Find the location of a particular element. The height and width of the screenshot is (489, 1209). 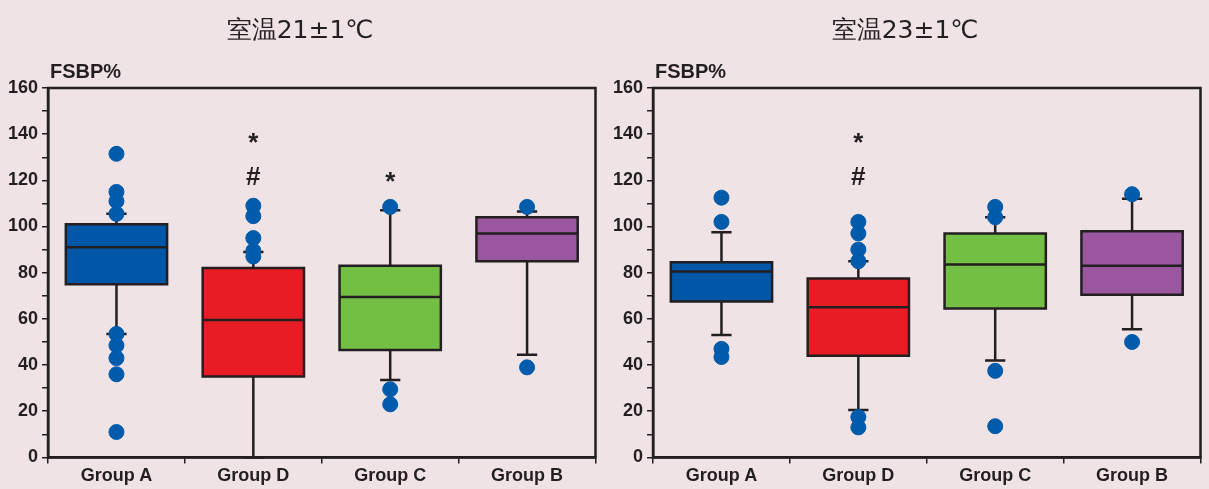

chart-title: 室温23±1℃ is located at coordinates (905, 29).